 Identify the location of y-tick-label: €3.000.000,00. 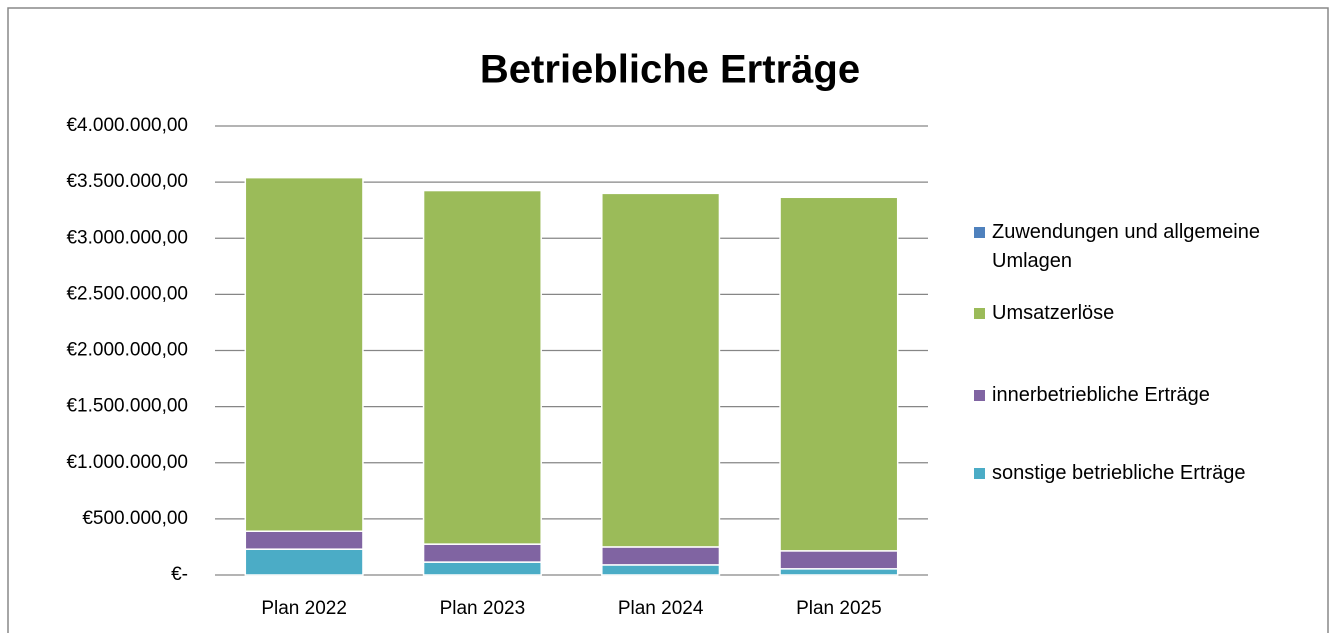
(127, 237).